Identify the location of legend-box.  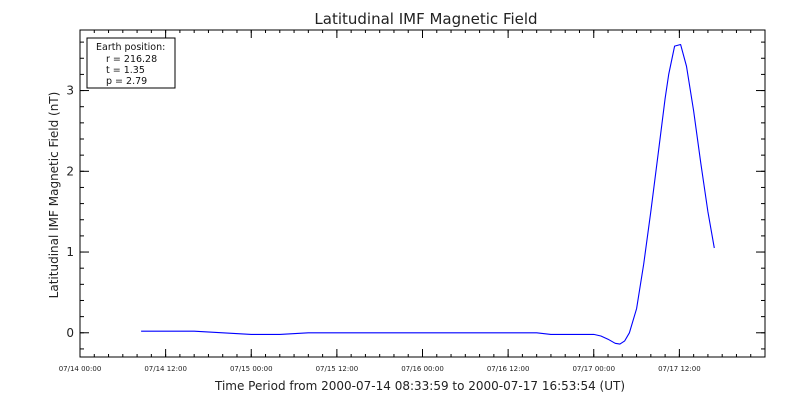
(131, 63).